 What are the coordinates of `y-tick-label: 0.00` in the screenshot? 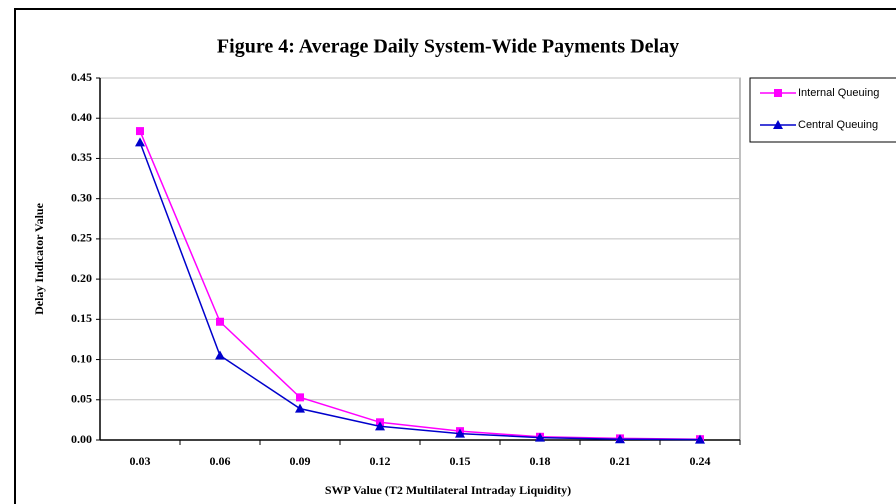 It's located at (81, 439).